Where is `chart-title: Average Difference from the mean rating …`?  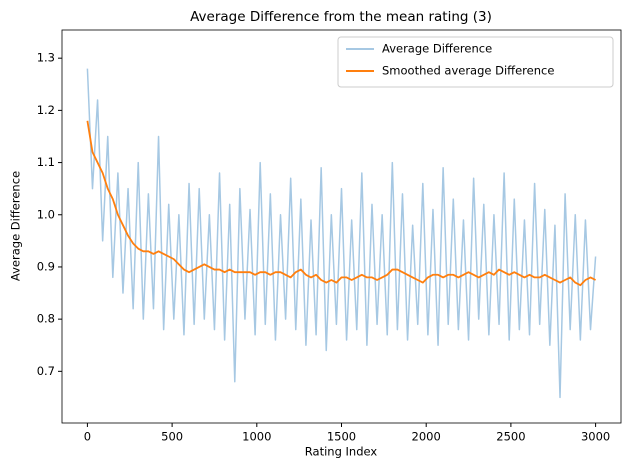
chart-title: Average Difference from the mean rating … is located at coordinates (341, 17).